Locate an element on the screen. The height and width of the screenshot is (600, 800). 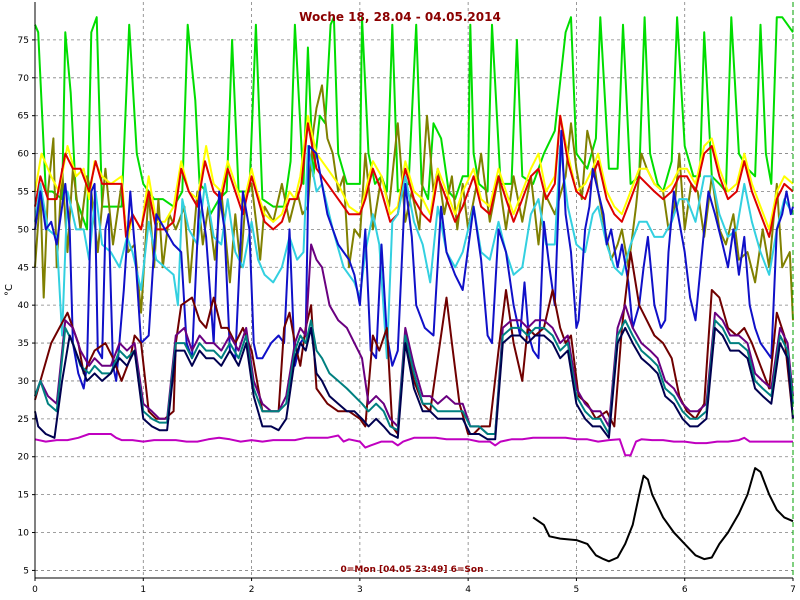
x-tick-label: 3 is located at coordinates (360, 590).